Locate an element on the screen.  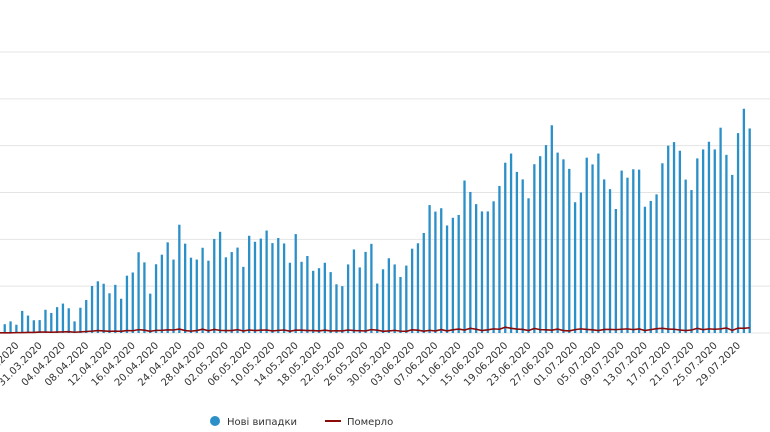
legend-label: Нові випадки is located at coordinates (262, 422).